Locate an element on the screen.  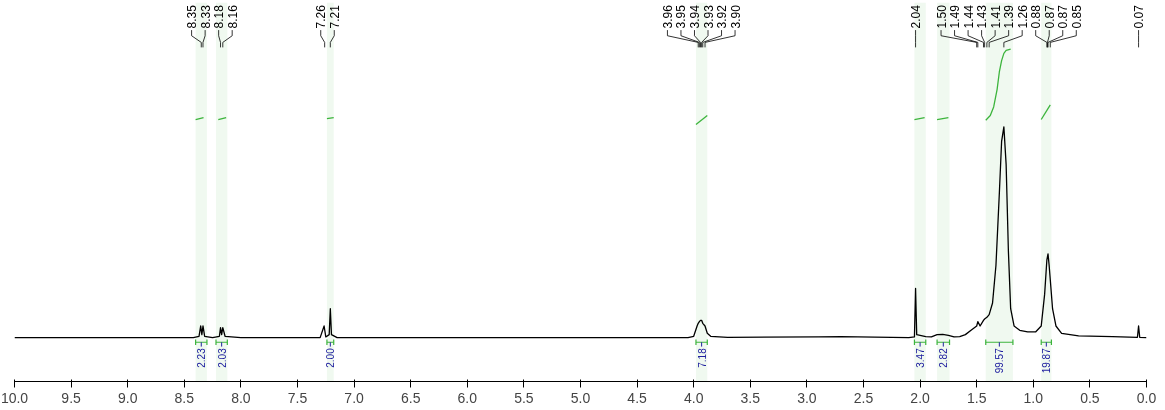
band-label: 2.23 is located at coordinates (202, 357).